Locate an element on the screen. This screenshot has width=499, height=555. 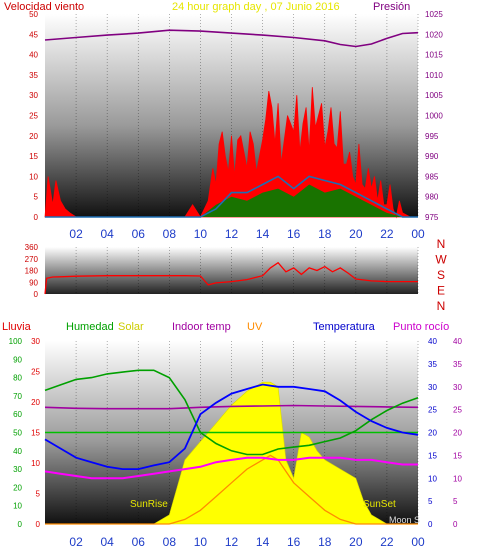
panel2-grid is located at coordinates (247, 270).